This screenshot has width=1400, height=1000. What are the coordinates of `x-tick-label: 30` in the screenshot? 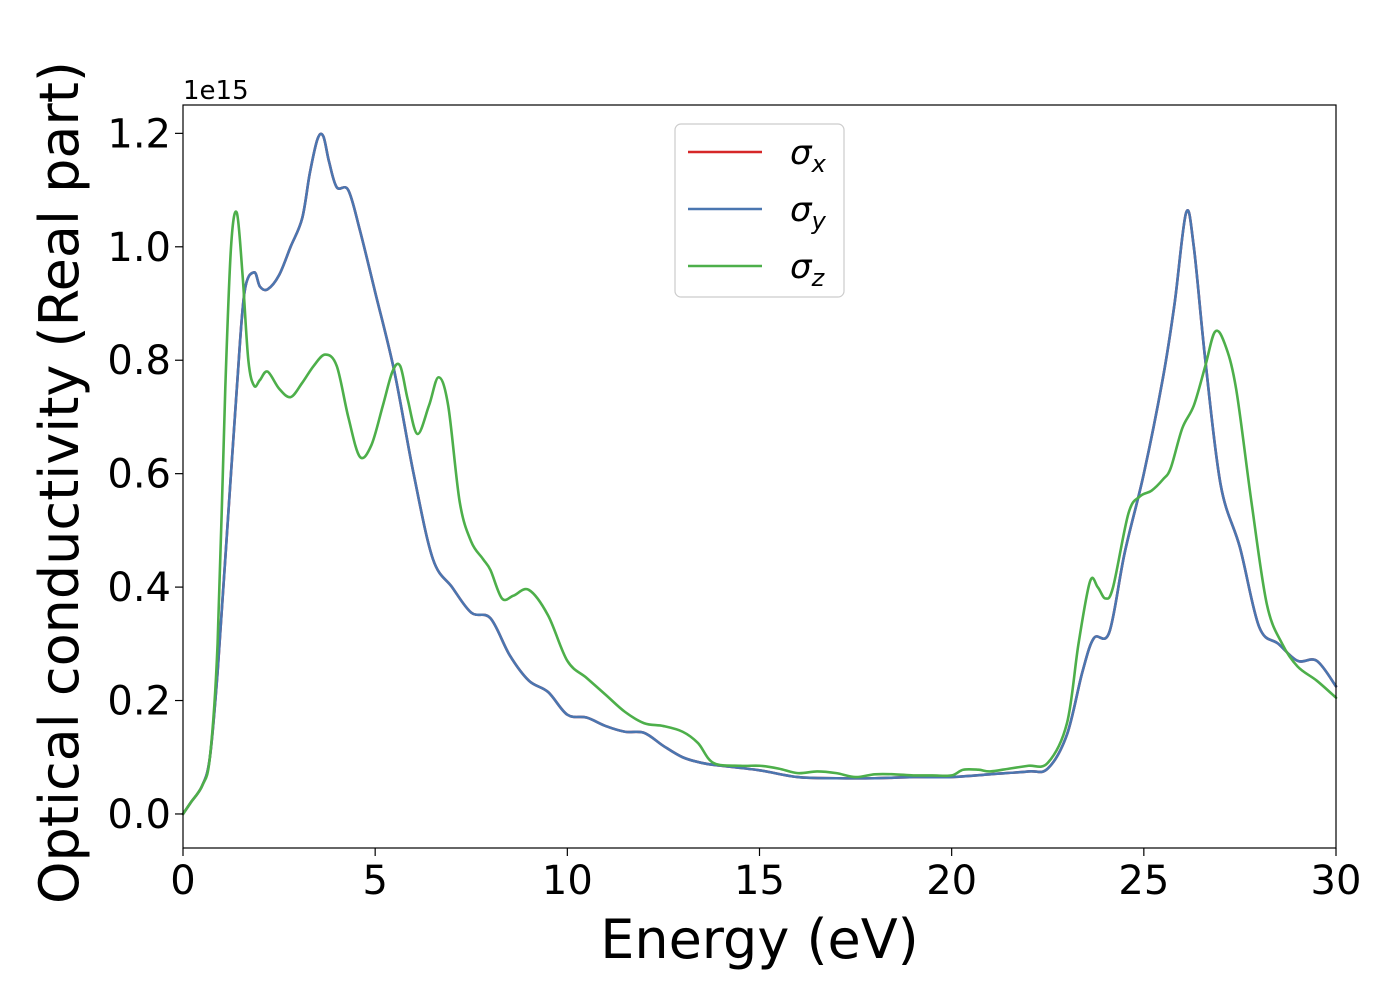 It's located at (1336, 881).